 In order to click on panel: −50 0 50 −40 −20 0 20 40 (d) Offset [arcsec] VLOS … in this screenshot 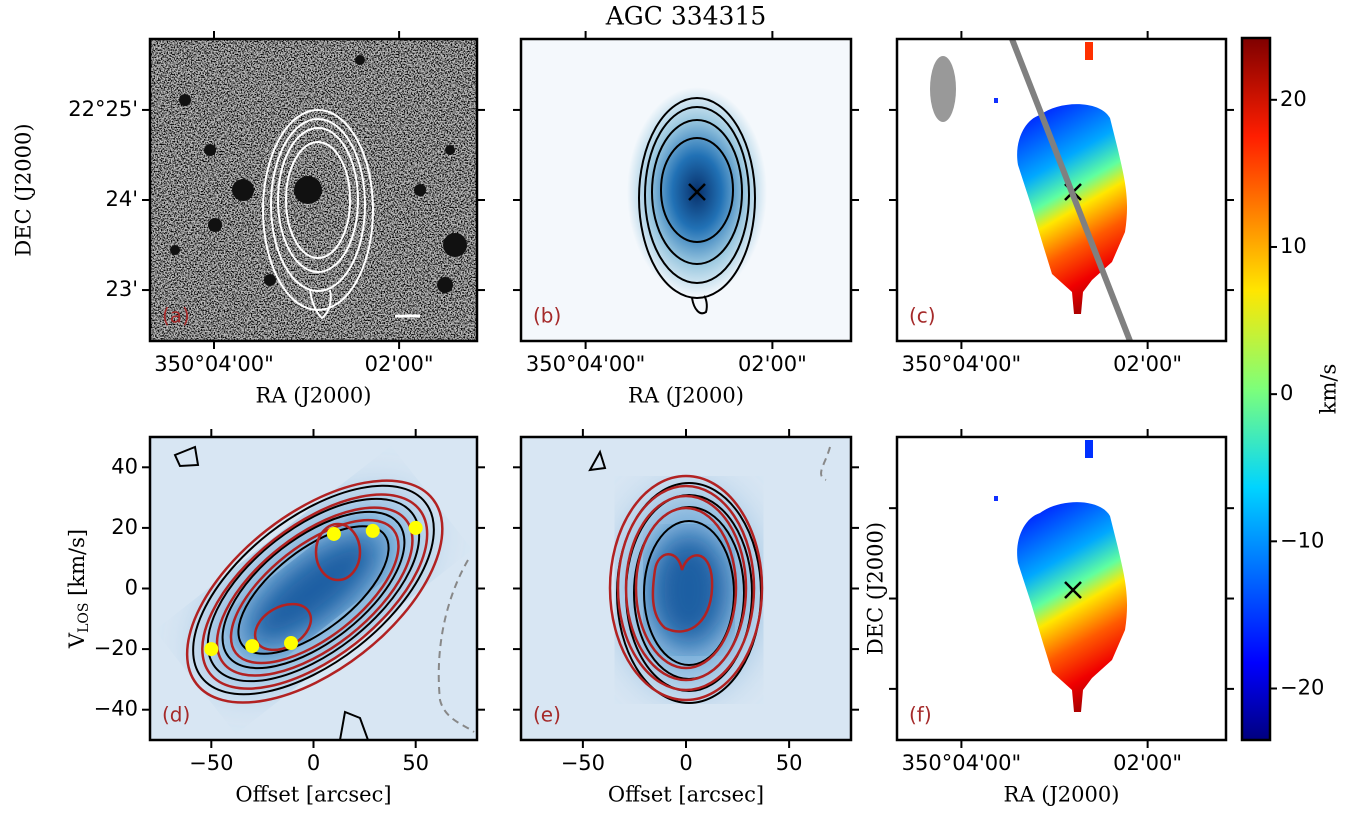, I will do `click(275, 618)`.